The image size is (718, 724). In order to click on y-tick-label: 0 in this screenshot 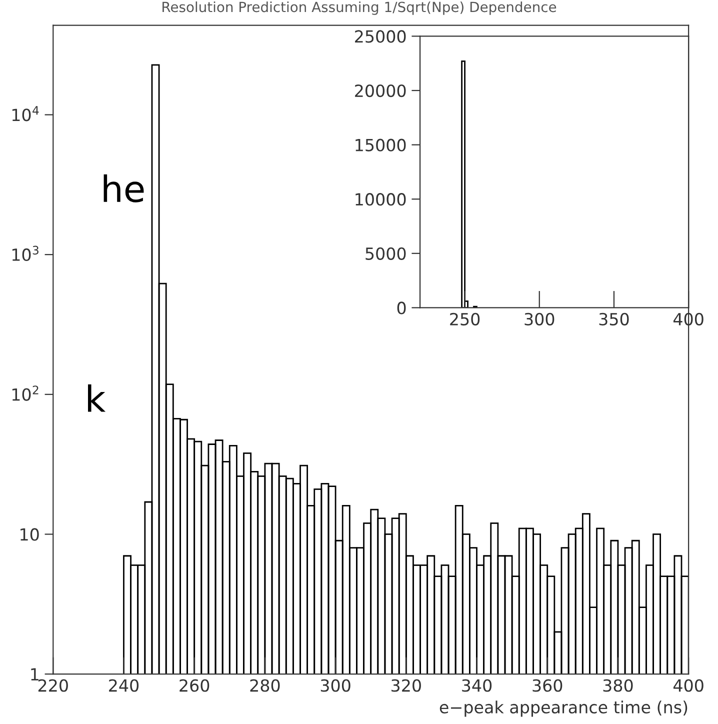, I will do `click(401, 308)`.